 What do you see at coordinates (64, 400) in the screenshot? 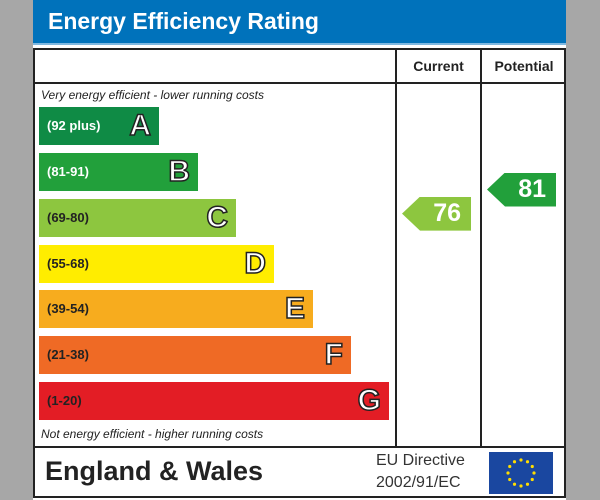
I see `band-range: (1-20)` at bounding box center [64, 400].